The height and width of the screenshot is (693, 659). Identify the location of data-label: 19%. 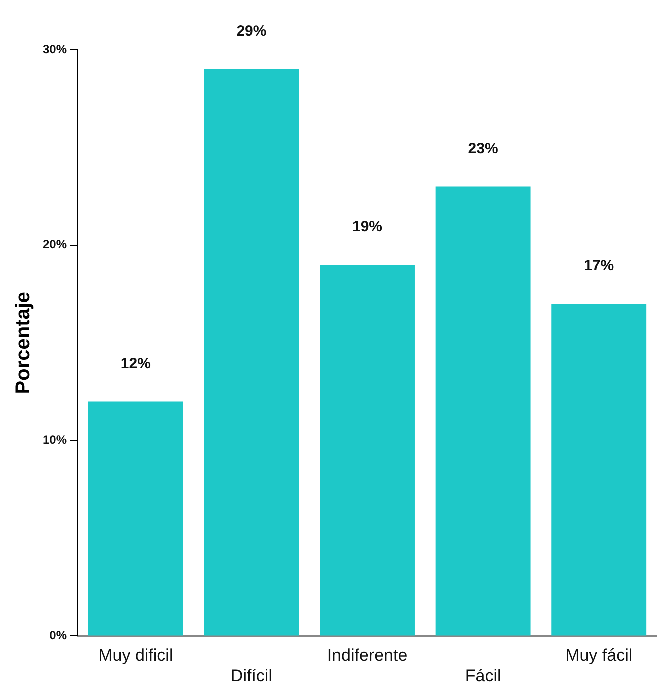
(367, 227).